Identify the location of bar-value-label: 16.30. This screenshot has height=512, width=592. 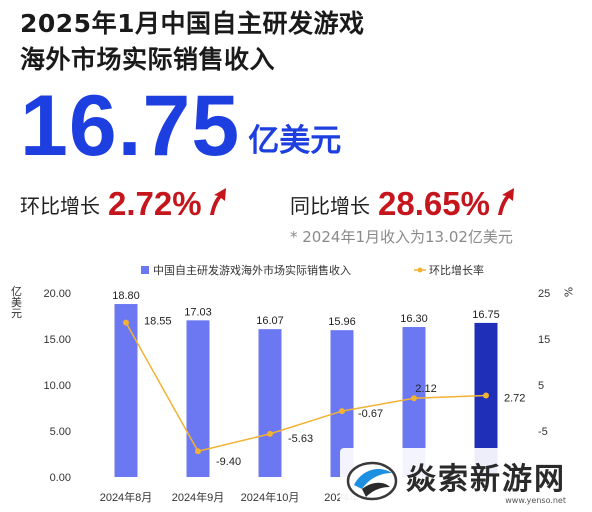
(414, 319).